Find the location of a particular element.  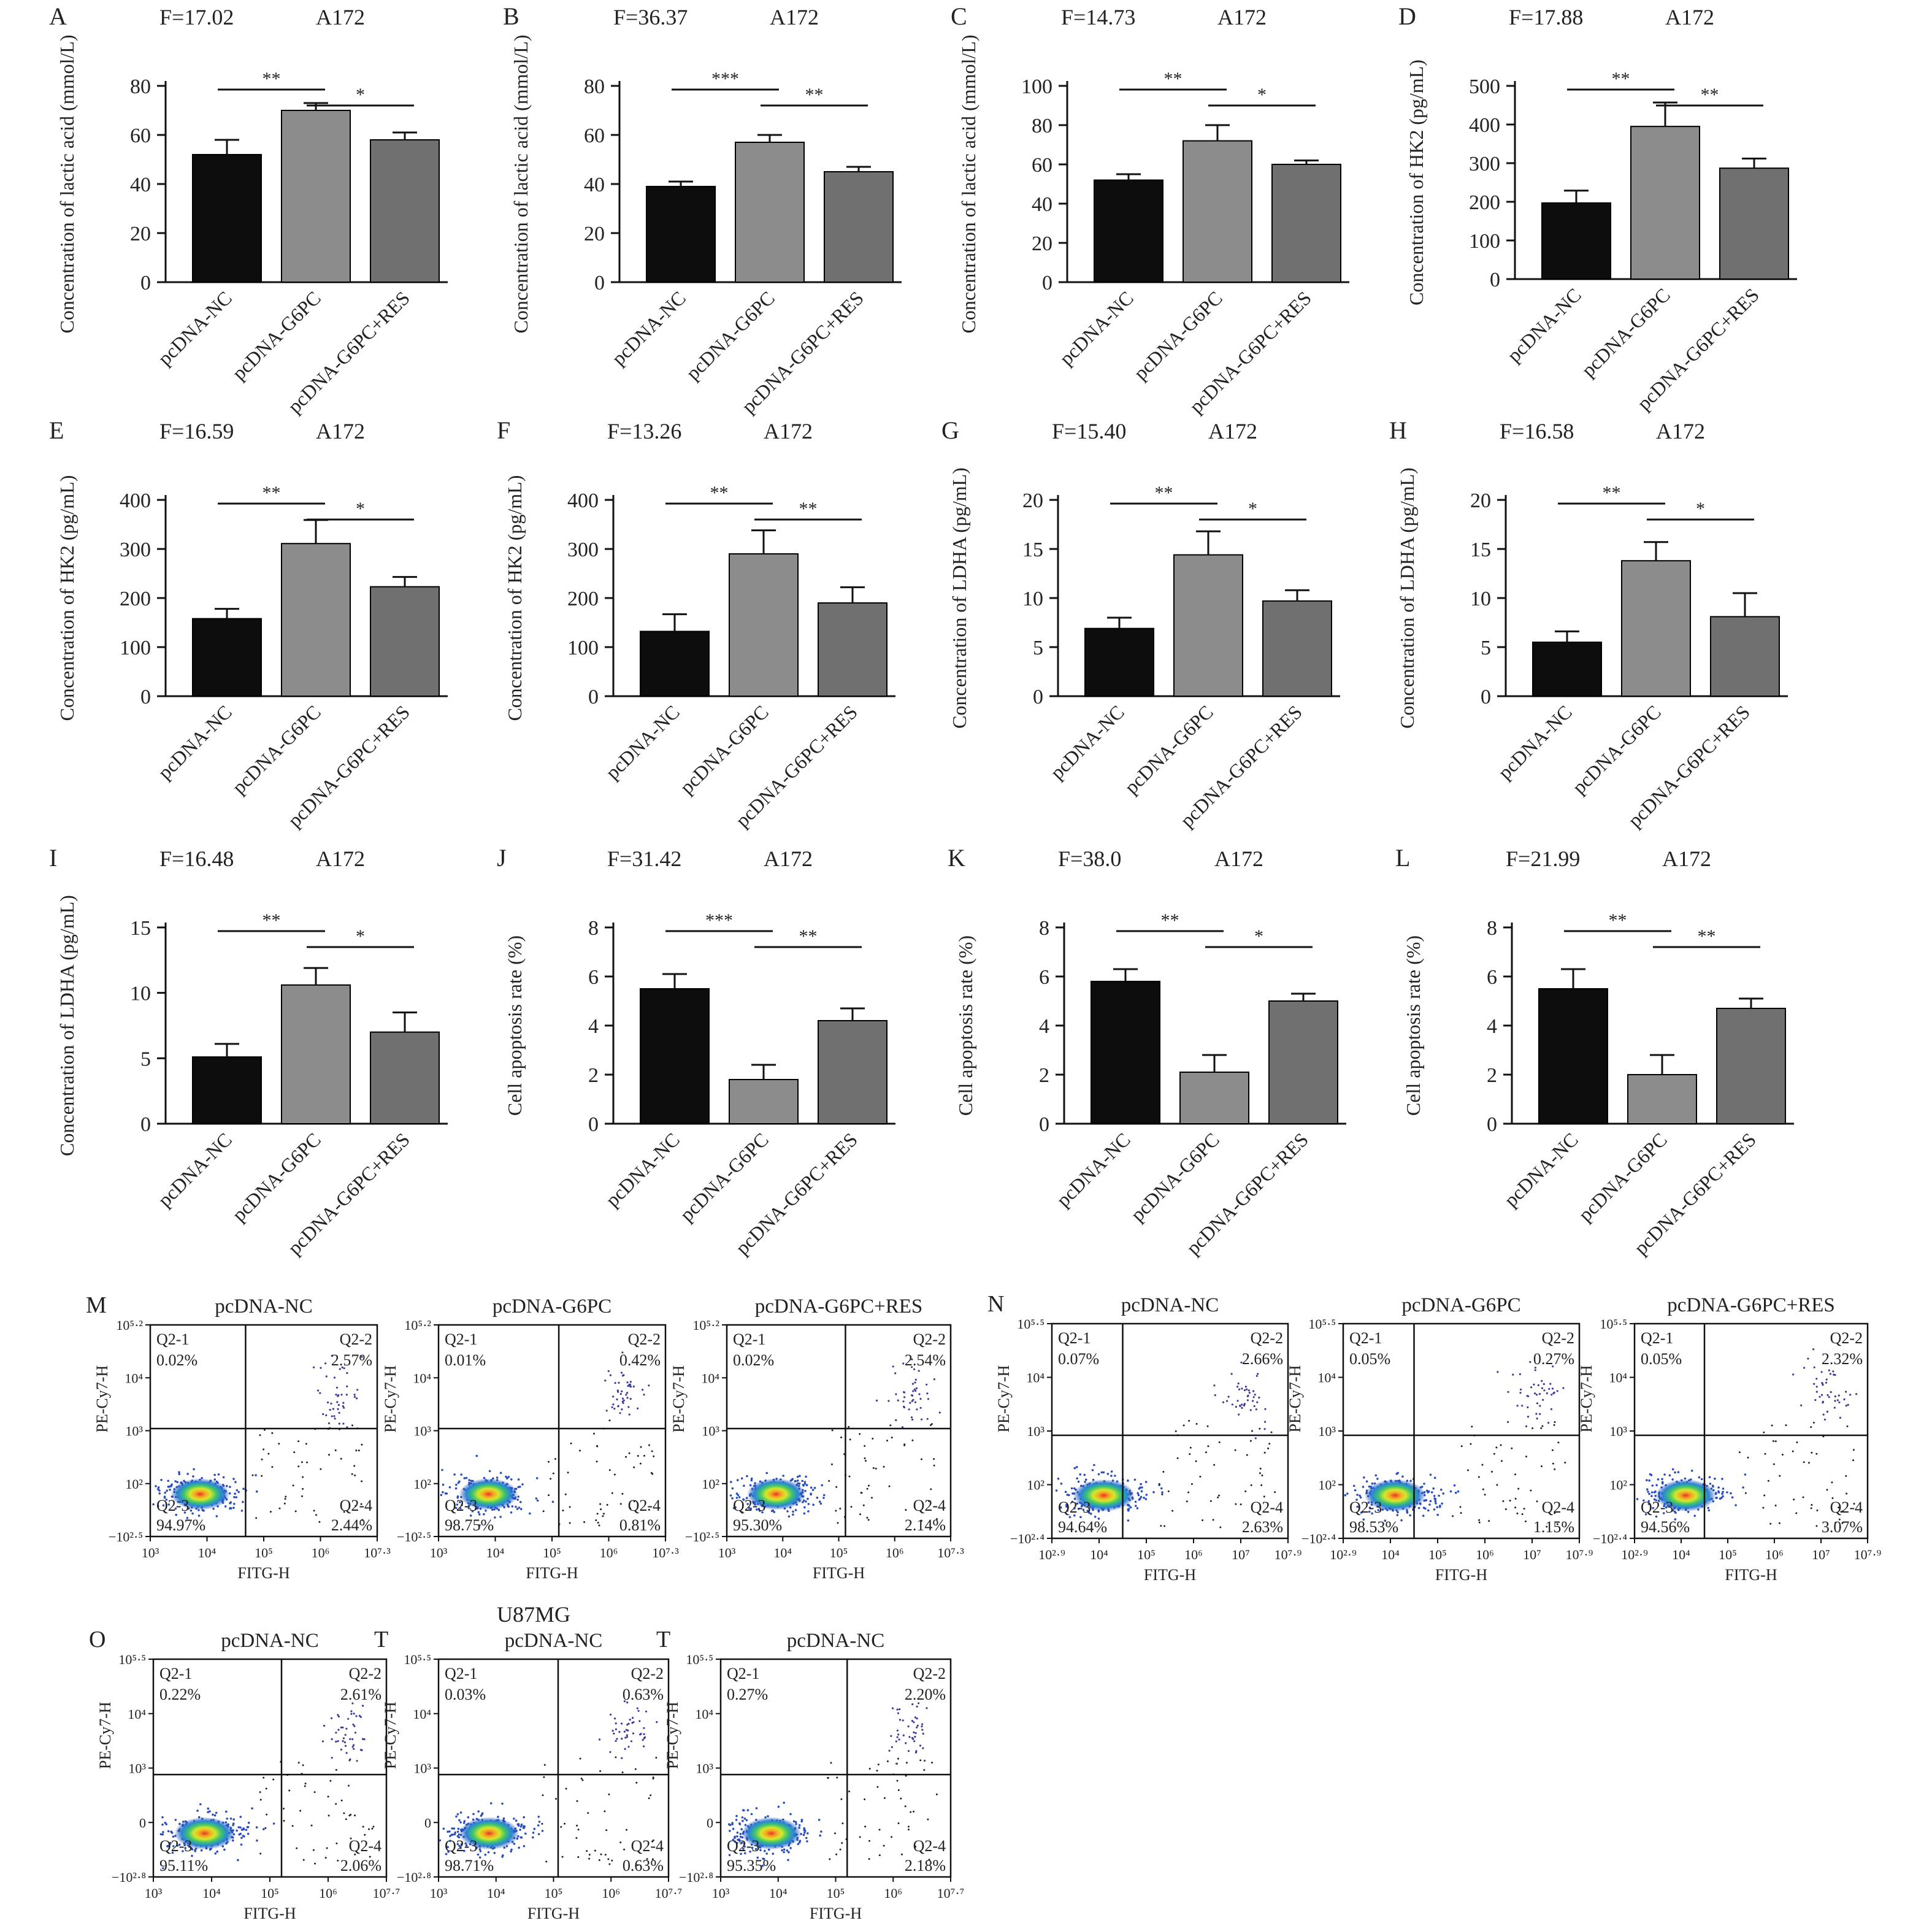

flow-title: pcDNA-NC is located at coordinates (835, 1641).